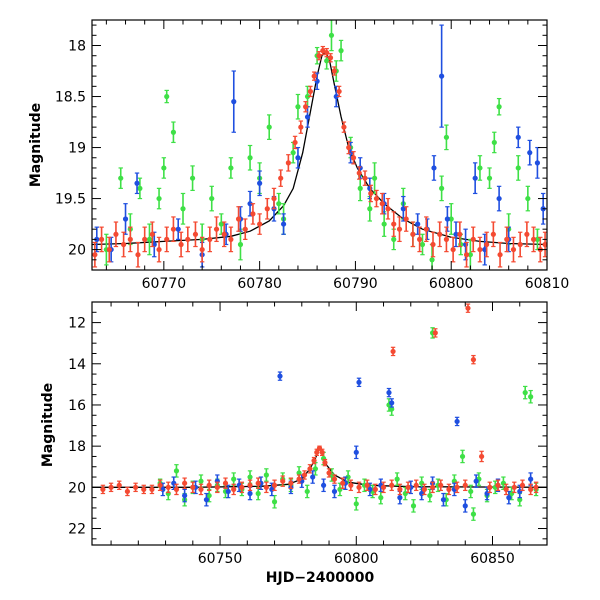 This screenshot has width=600, height=600. Describe the element at coordinates (77, 447) in the screenshot. I see `bottom-y-tick-label: 18` at that location.